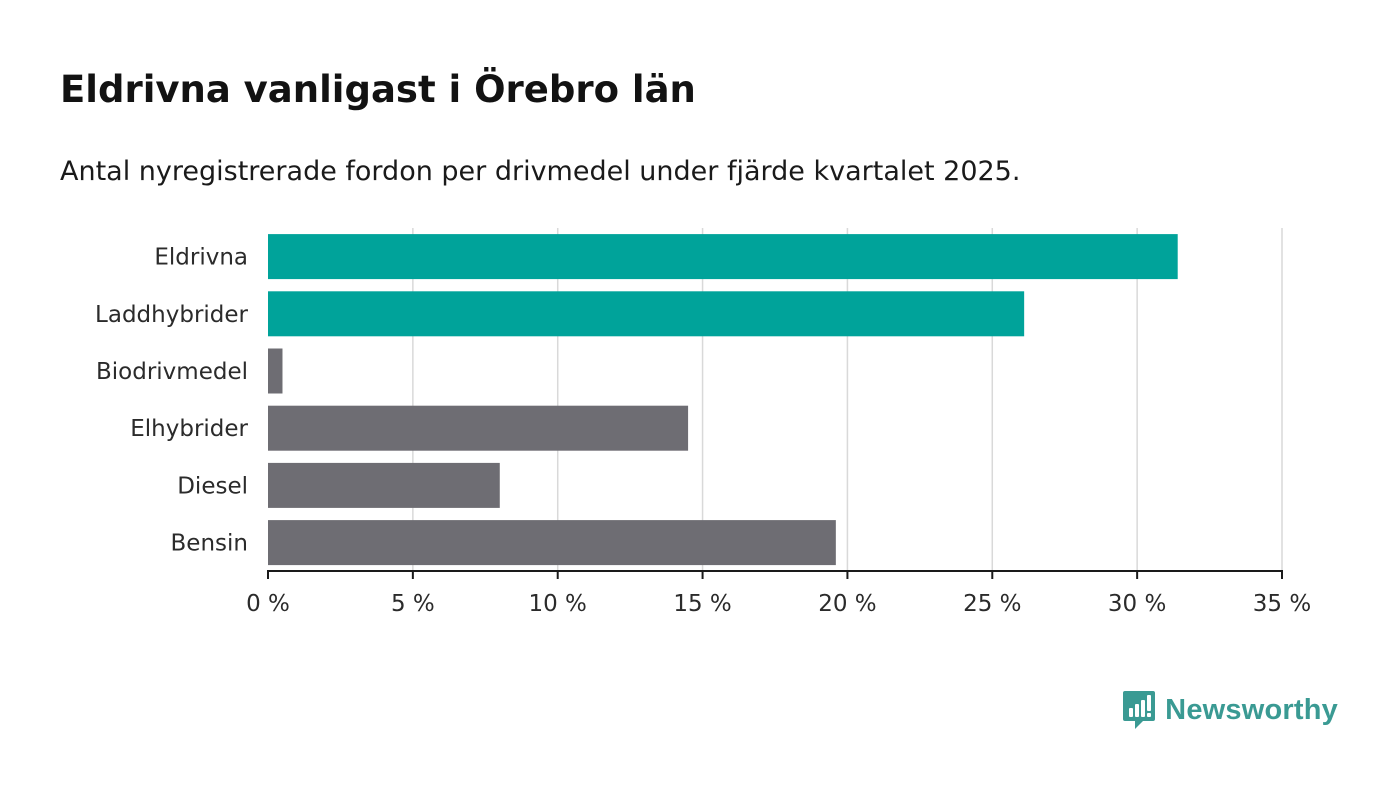 This screenshot has height=793, width=1400. What do you see at coordinates (646, 314) in the screenshot?
I see `bar-laddhybrider` at bounding box center [646, 314].